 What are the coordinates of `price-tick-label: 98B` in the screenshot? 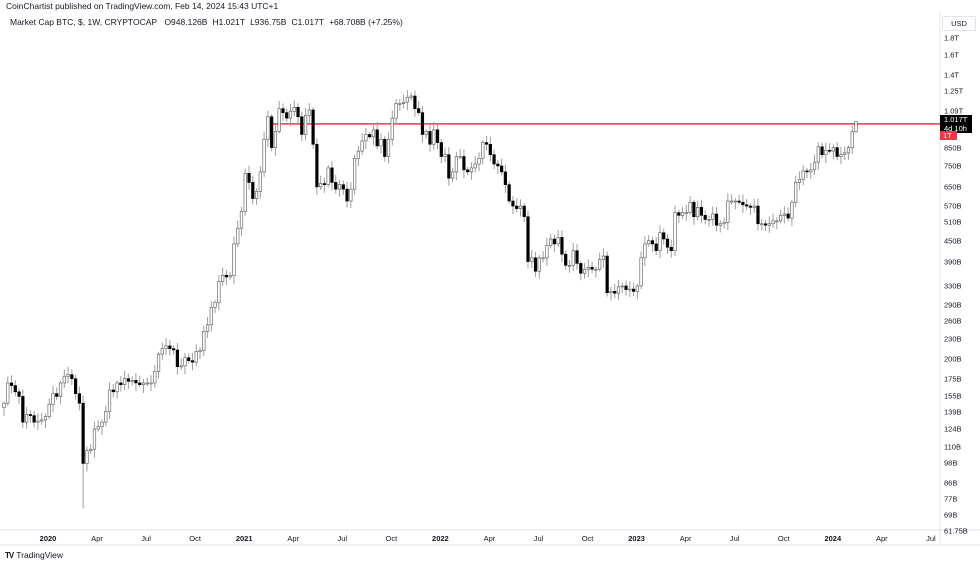 It's located at (951, 463).